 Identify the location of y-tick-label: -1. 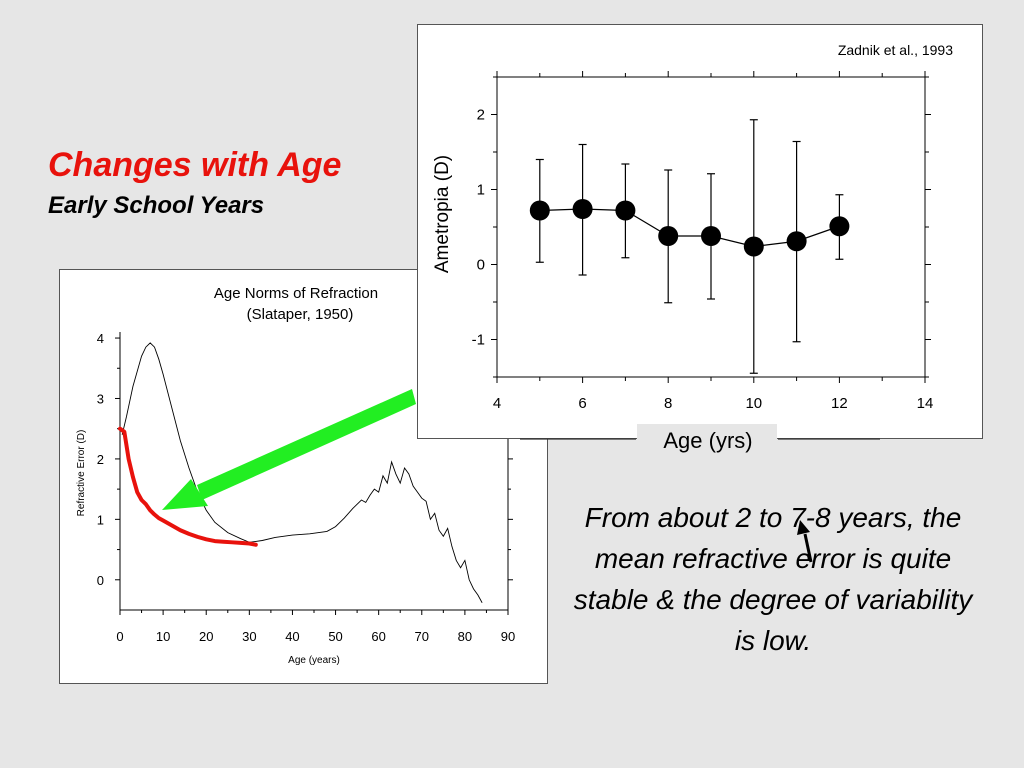
(478, 340).